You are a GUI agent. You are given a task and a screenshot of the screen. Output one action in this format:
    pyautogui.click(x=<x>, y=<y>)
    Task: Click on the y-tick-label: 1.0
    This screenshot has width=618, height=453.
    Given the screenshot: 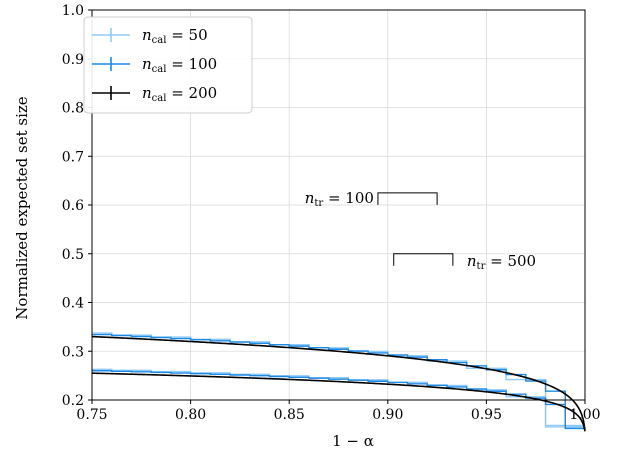 What is the action you would take?
    pyautogui.click(x=73, y=11)
    